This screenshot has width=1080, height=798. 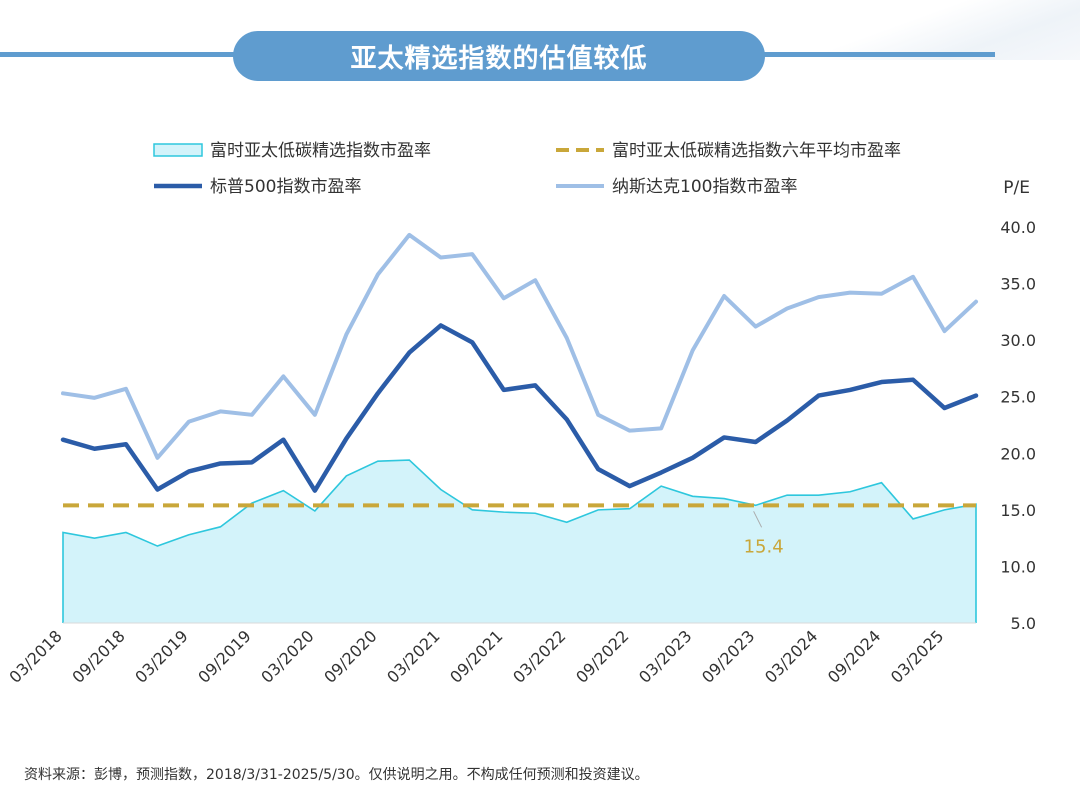 I want to click on x-tick-label: 03/2020, so click(x=287, y=656).